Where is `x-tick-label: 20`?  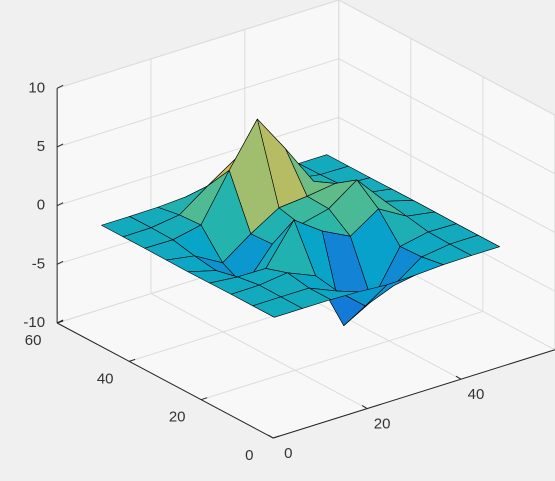 x-tick-label: 20 is located at coordinates (382, 424).